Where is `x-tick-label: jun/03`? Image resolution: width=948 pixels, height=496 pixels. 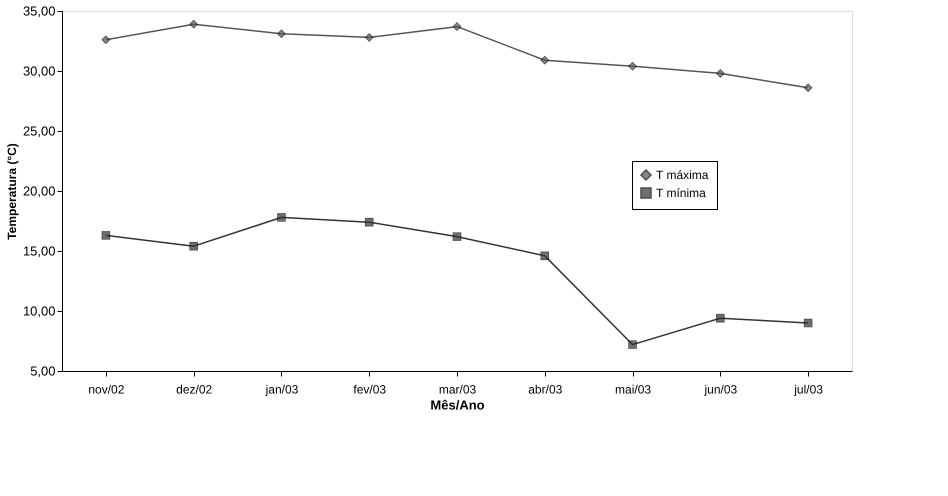 x-tick-label: jun/03 is located at coordinates (720, 389).